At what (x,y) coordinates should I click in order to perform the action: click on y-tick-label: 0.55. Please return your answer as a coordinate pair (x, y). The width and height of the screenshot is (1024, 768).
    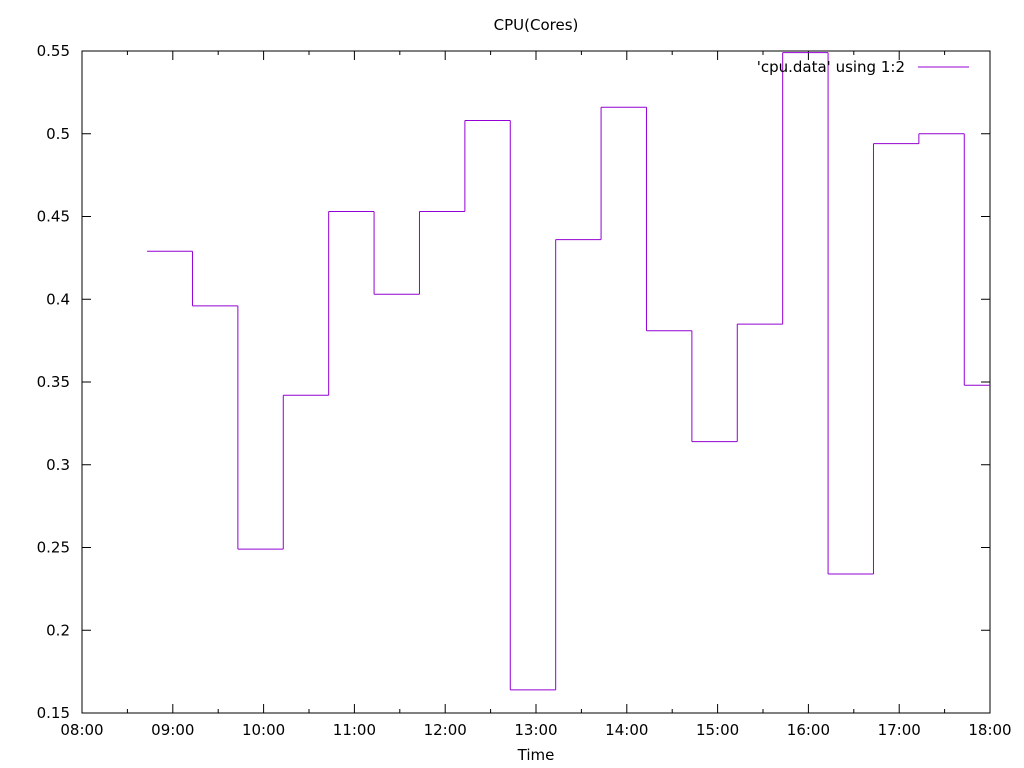
    Looking at the image, I should click on (53, 51).